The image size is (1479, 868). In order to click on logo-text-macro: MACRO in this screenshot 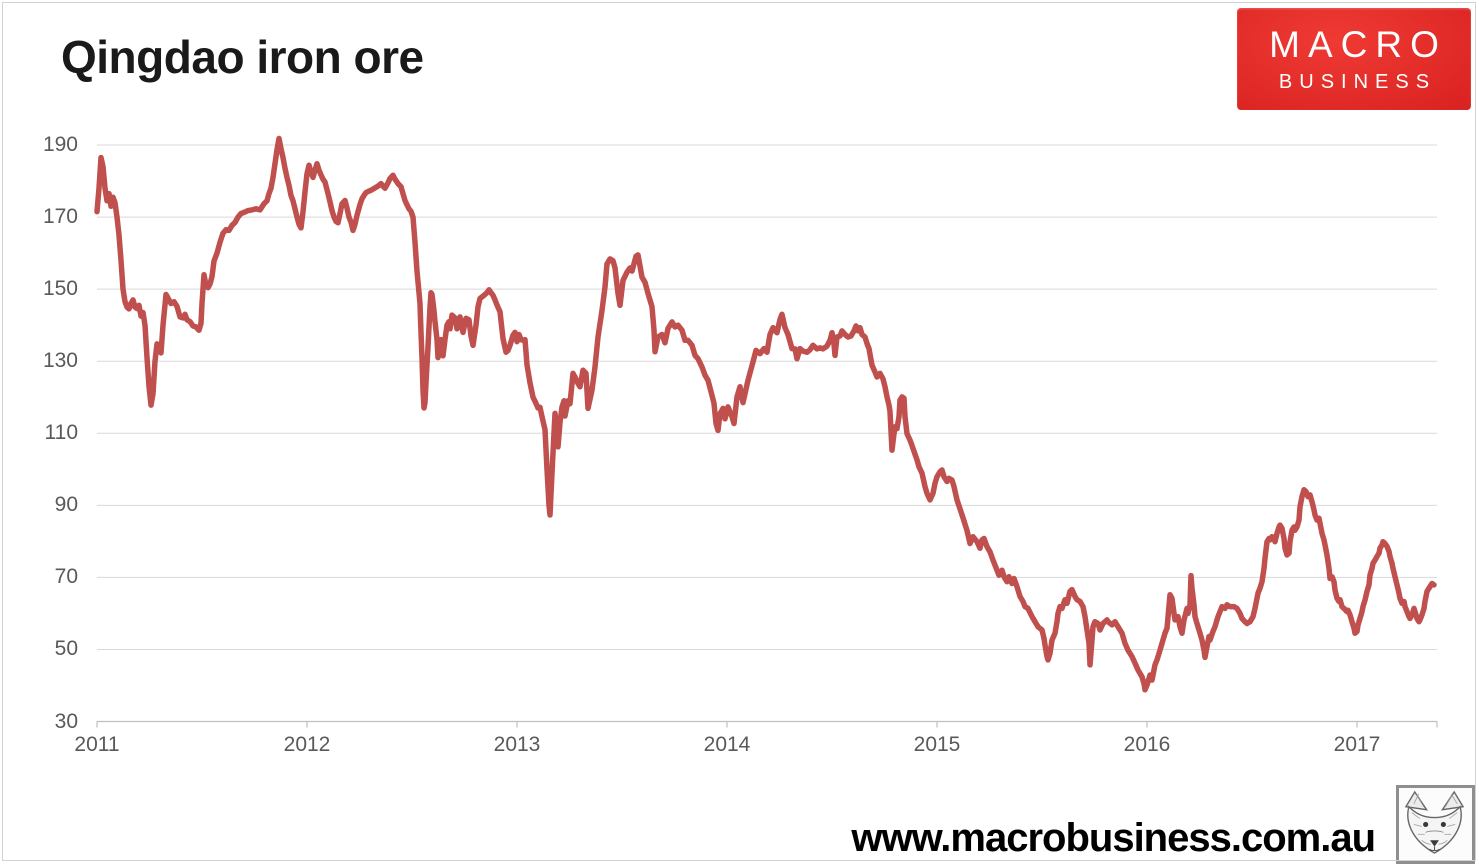, I will do `click(1358, 44)`.